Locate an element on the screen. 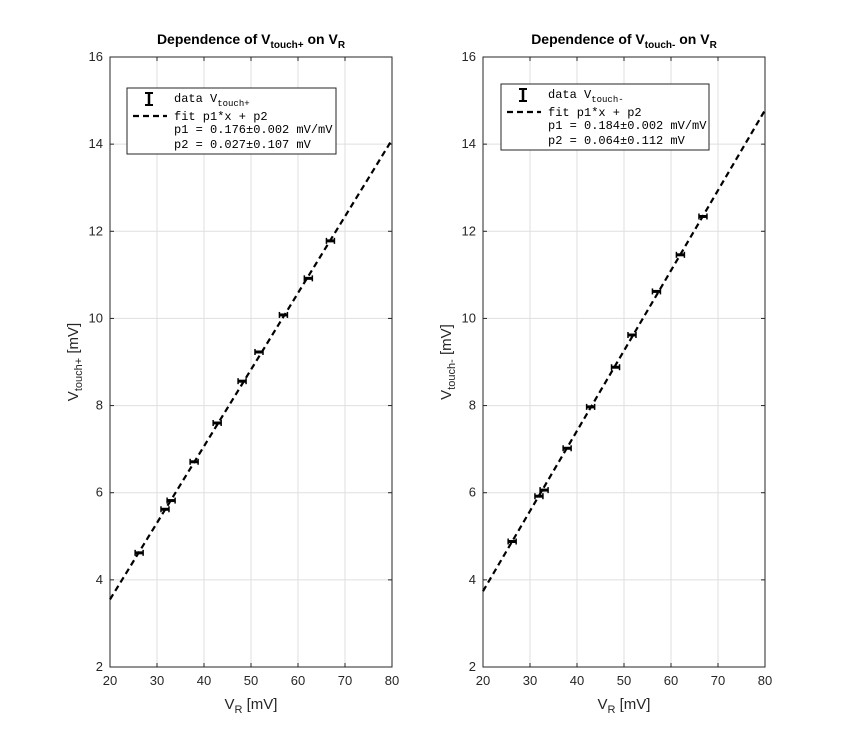 This screenshot has width=846, height=749. y-label-subscript: touch+ is located at coordinates (79, 374).